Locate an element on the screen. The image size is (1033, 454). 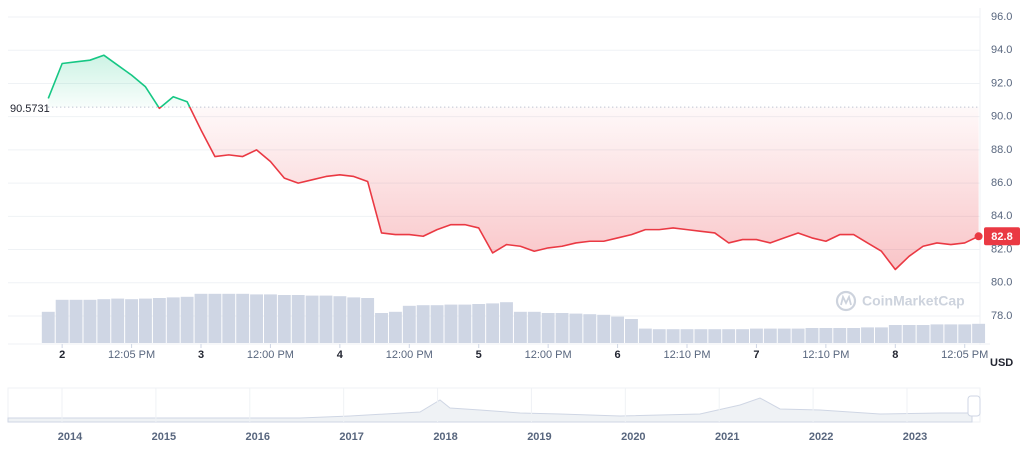
x-tick-label: 12:05 PM is located at coordinates (964, 355).